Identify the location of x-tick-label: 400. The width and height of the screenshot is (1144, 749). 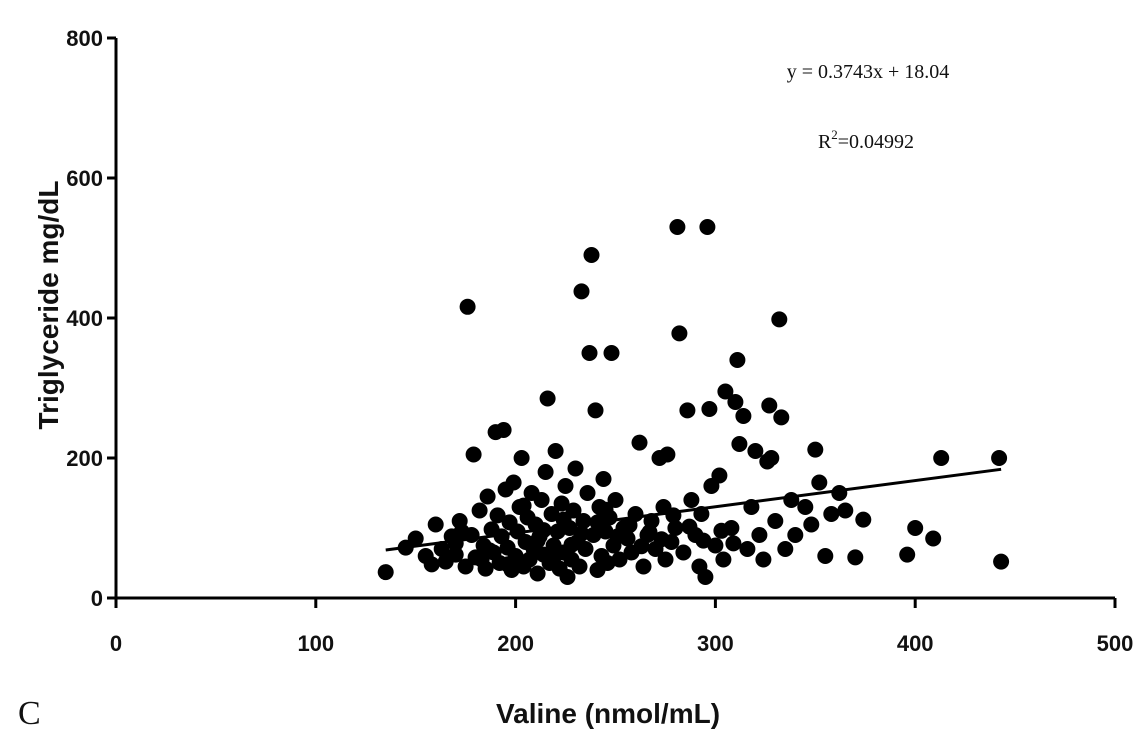
(915, 643).